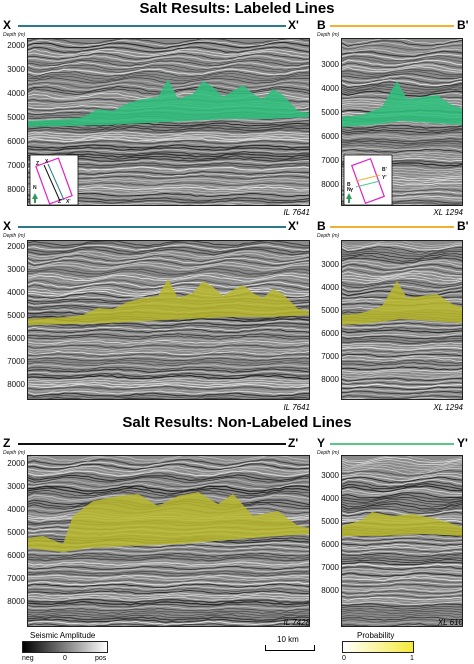  I want to click on inset-label: N, so click(349, 190).